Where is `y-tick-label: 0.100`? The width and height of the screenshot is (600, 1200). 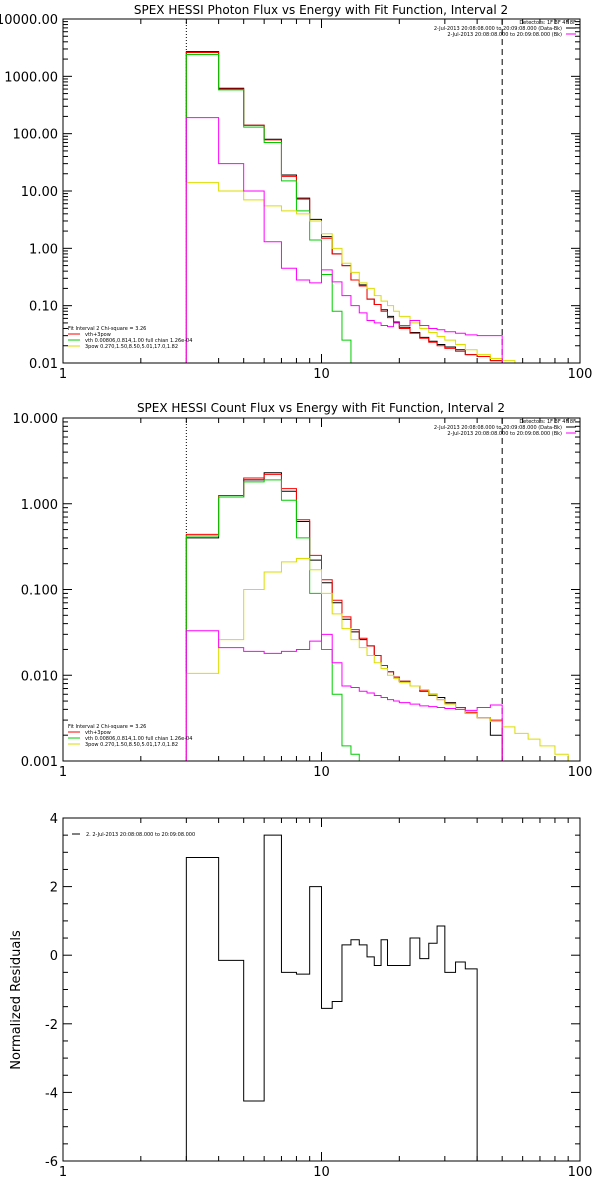 y-tick-label: 0.100 is located at coordinates (39, 591).